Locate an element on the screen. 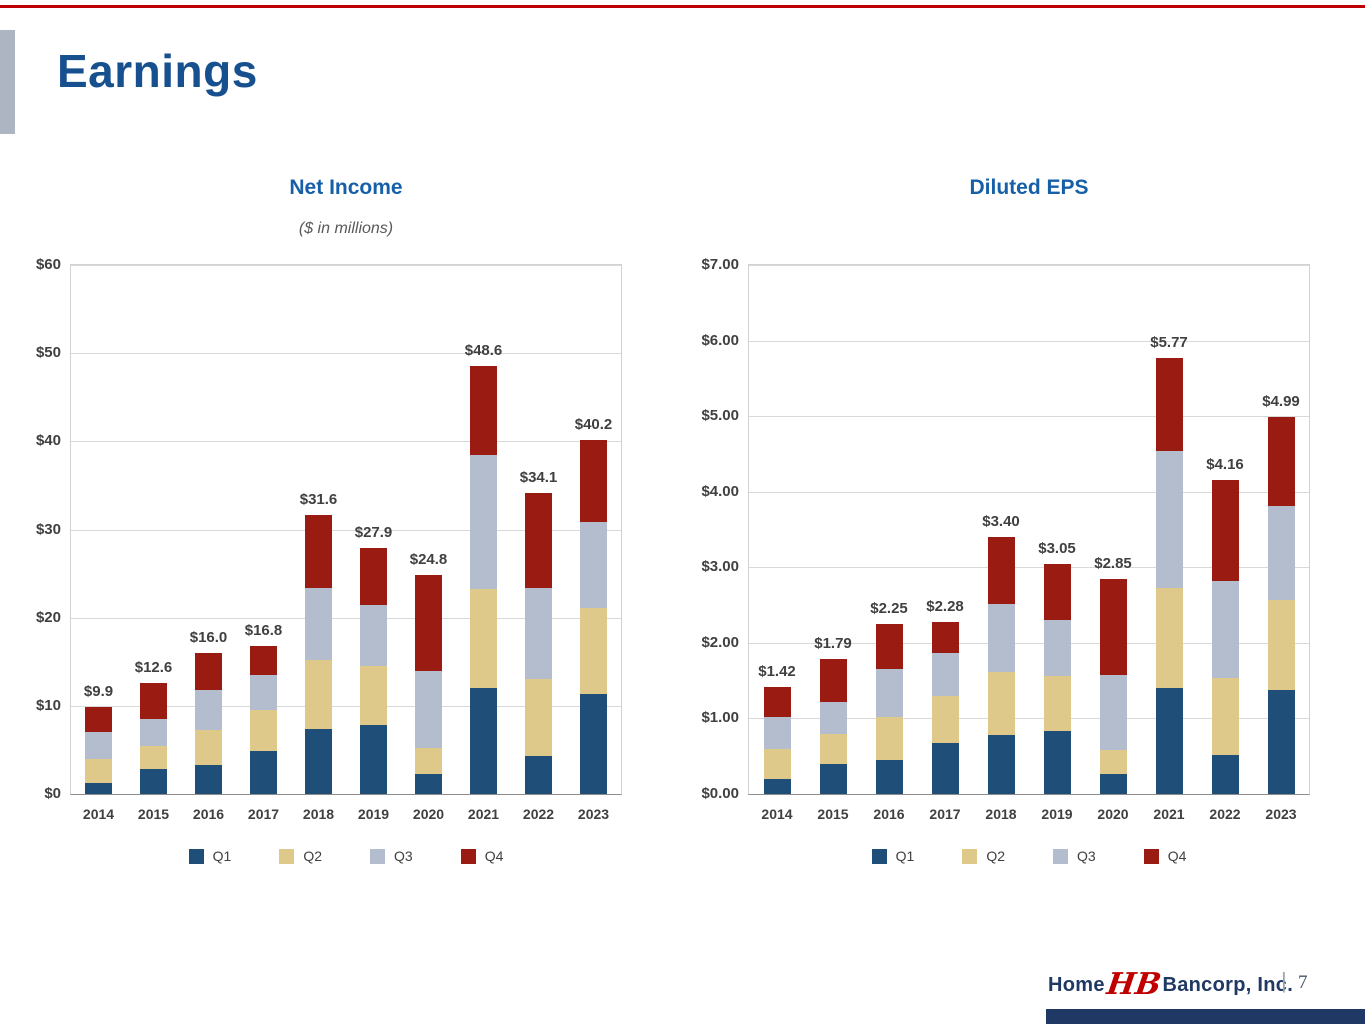  y-axis-label: $3.00 is located at coordinates (720, 566).